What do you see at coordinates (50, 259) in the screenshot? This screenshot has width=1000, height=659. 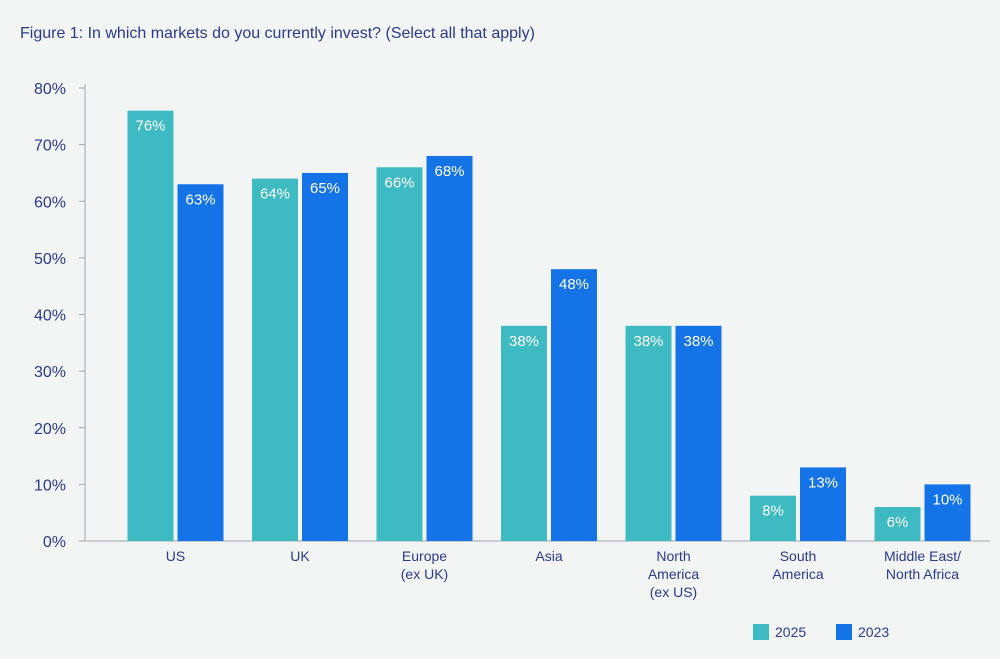 I see `y-tick-label: 50%` at bounding box center [50, 259].